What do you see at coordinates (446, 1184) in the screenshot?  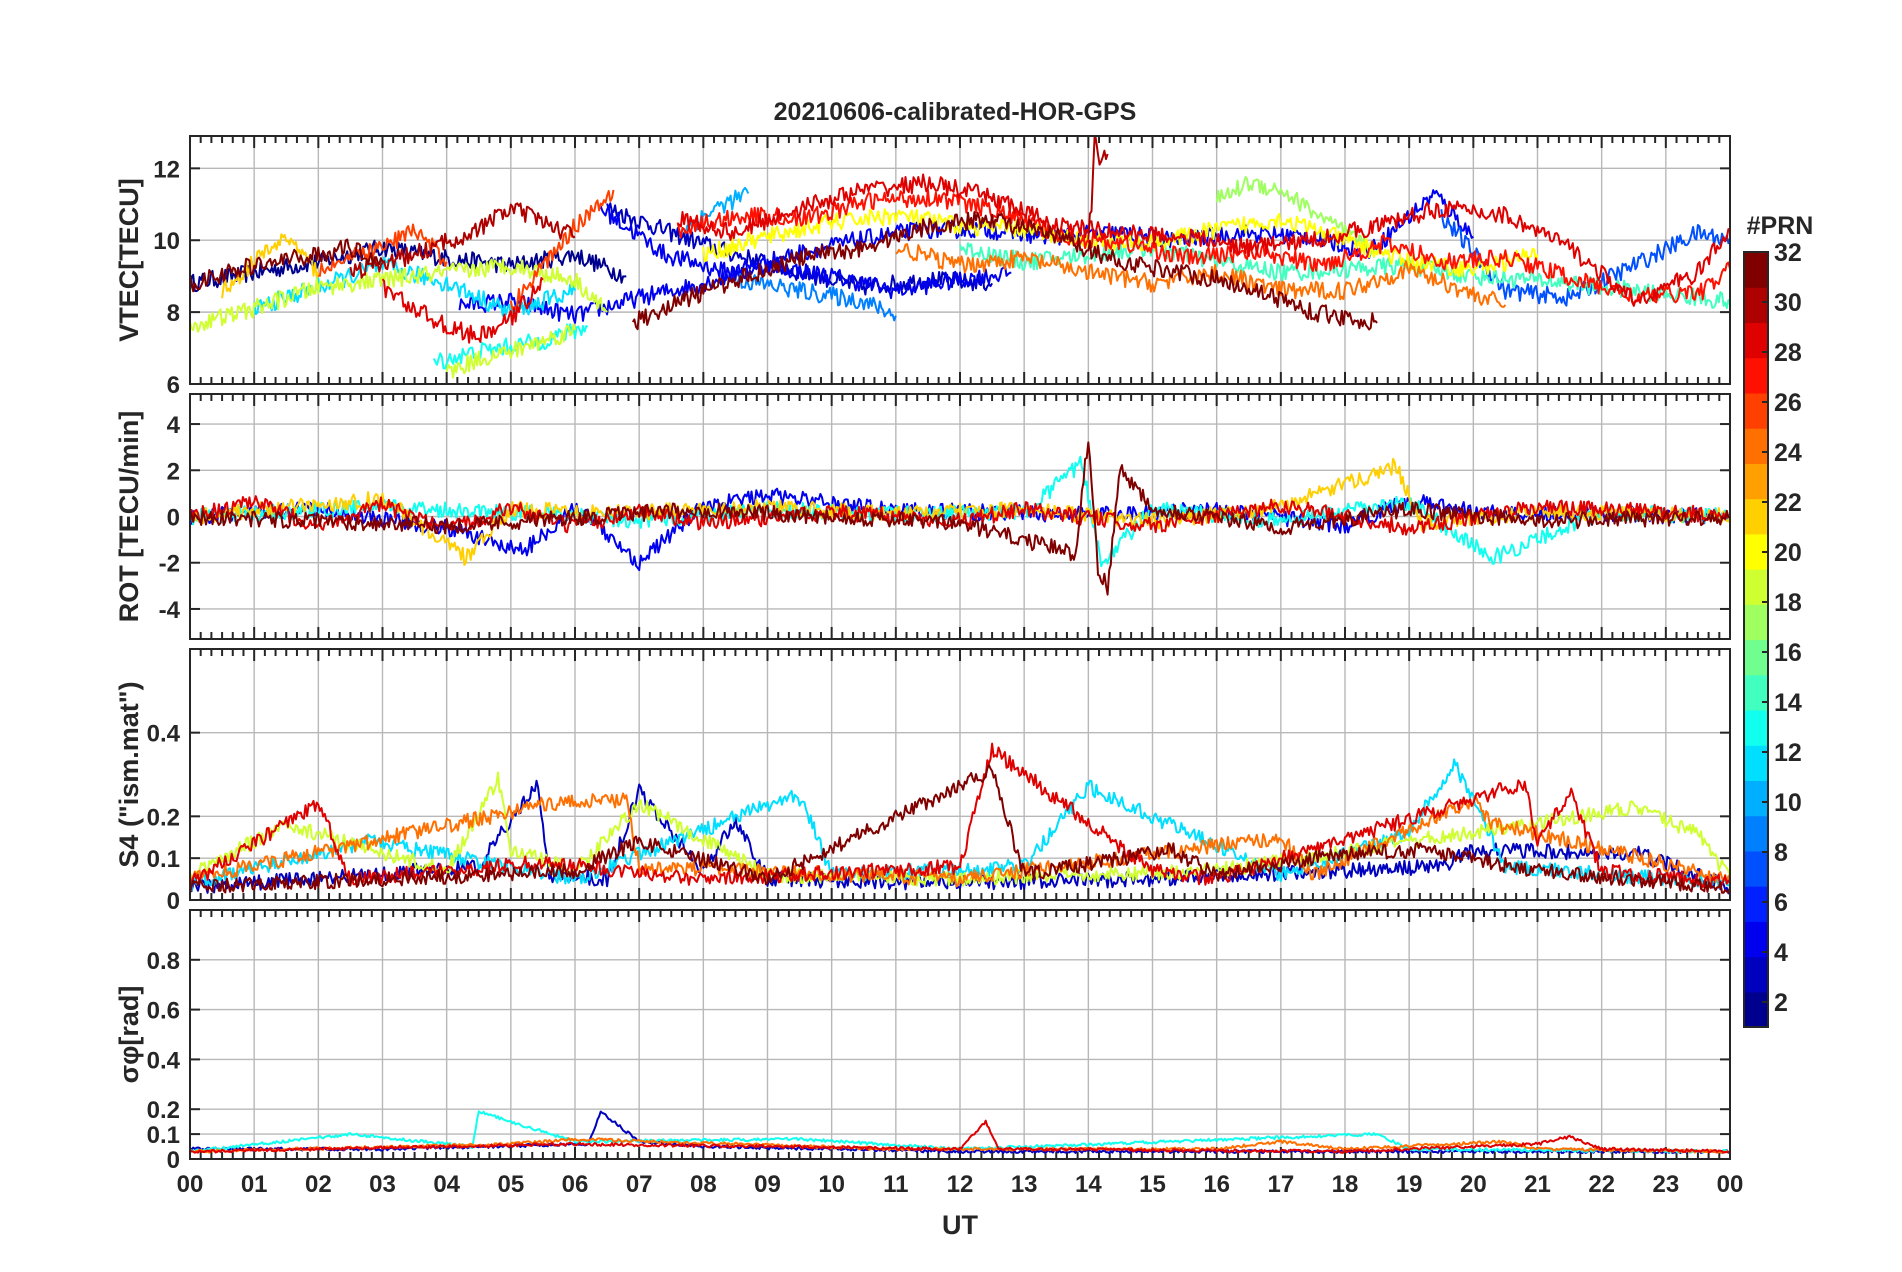 I see `x-tick-label: 04` at bounding box center [446, 1184].